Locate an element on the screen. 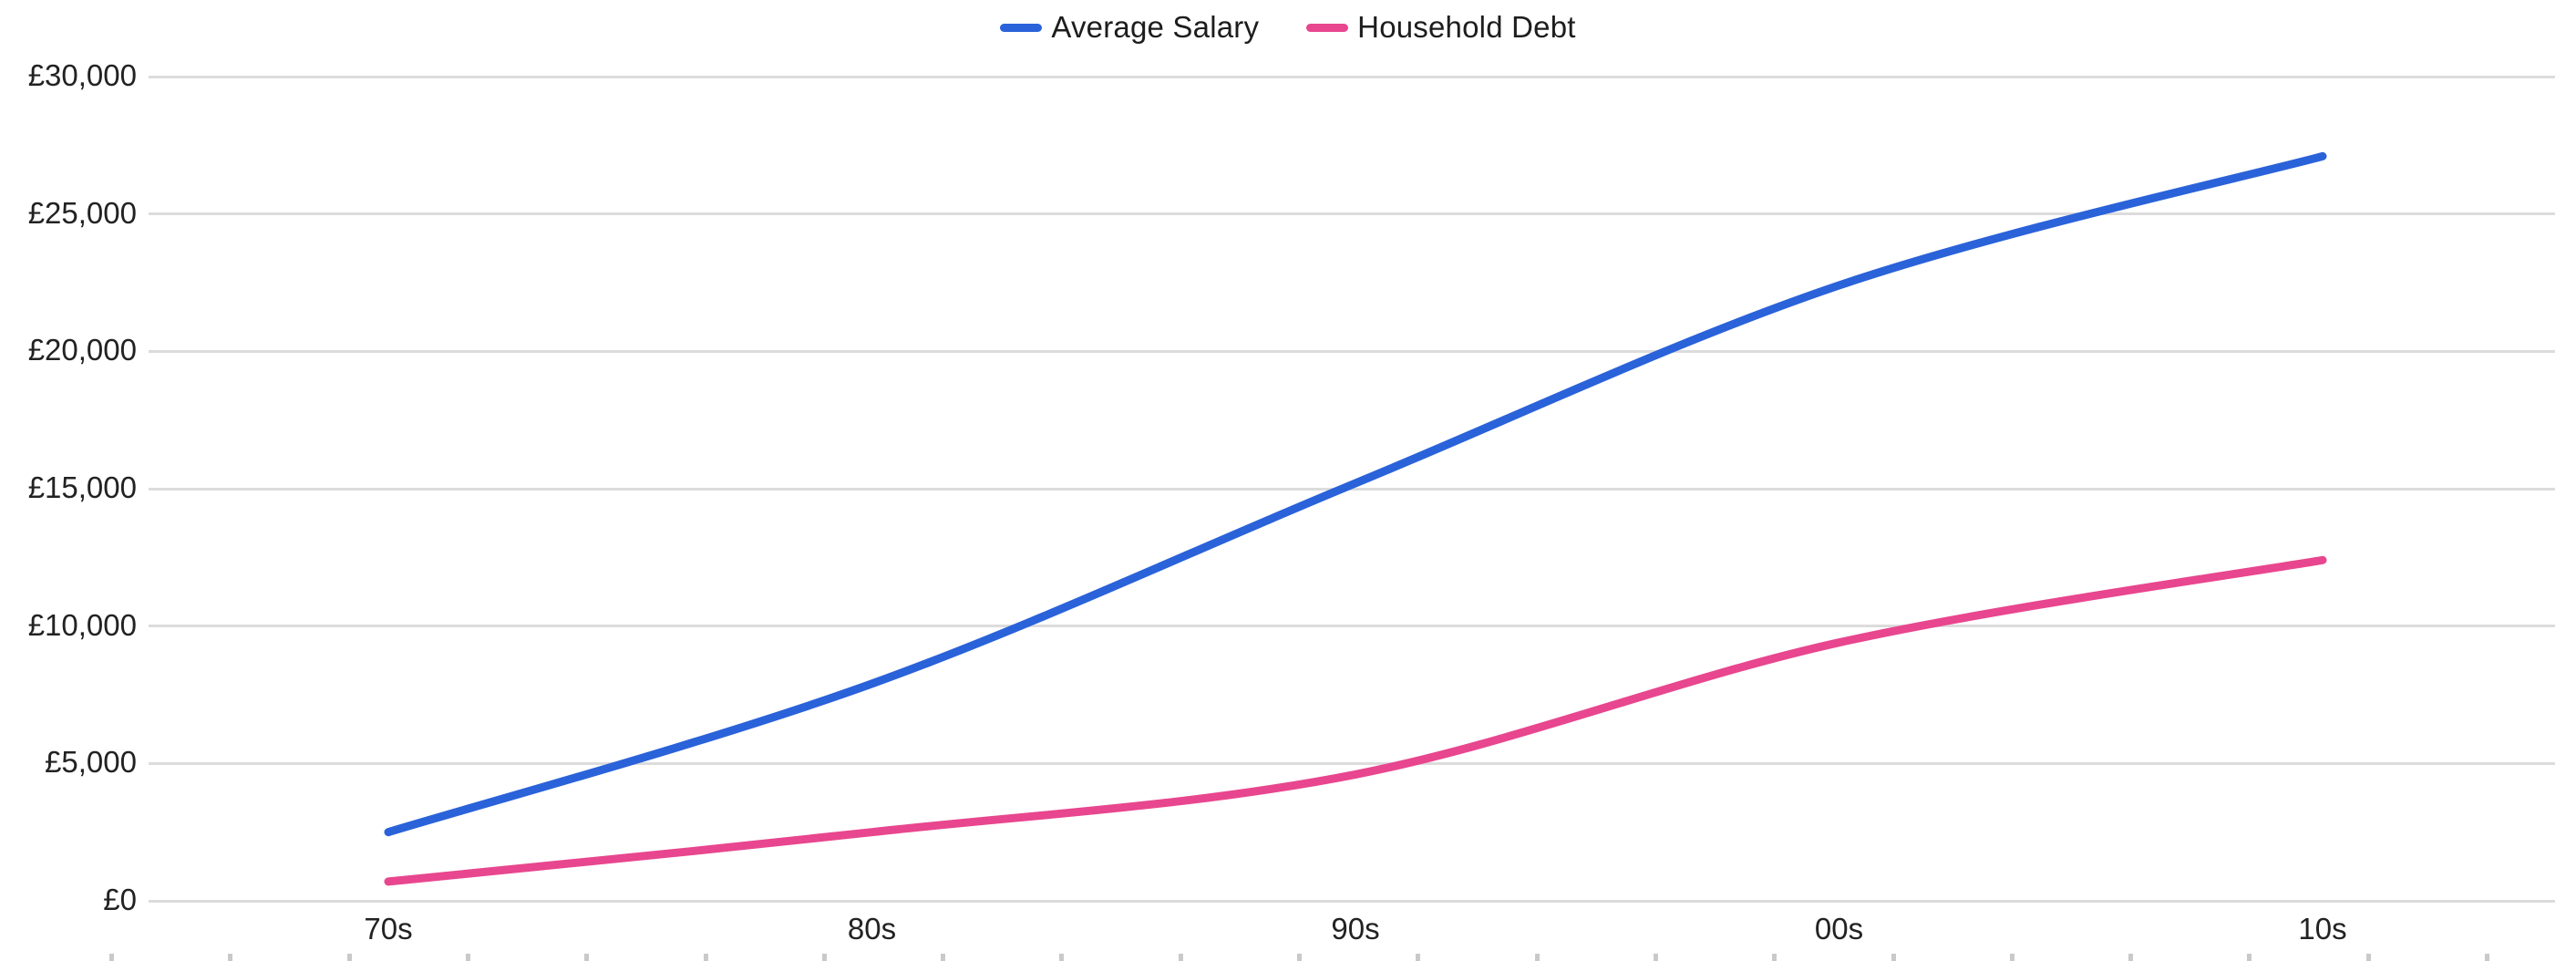 Image resolution: width=2576 pixels, height=961 pixels. legend-swatch-average-salary-icon is located at coordinates (1021, 27).